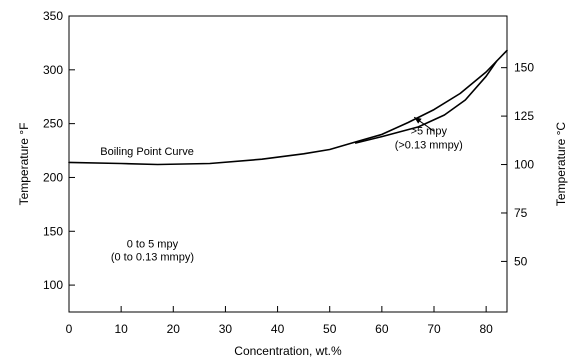  What do you see at coordinates (429, 145) in the screenshot?
I see `annotation-label: (>0.13 mmpy)` at bounding box center [429, 145].